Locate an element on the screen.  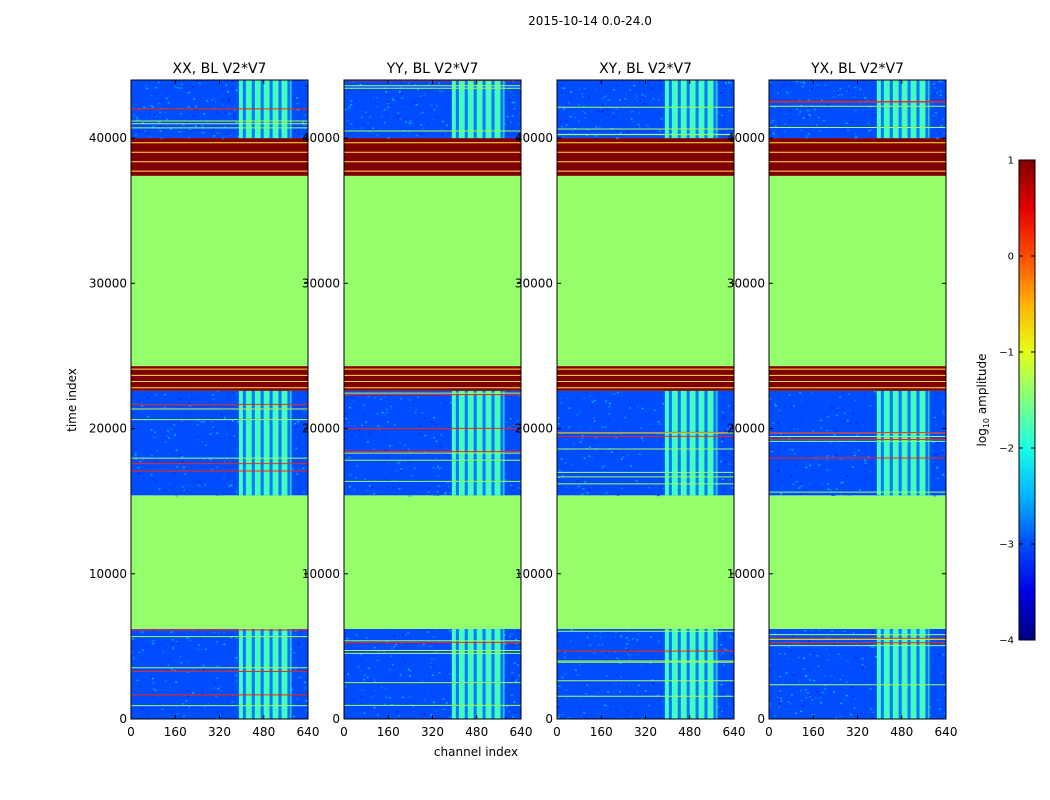
x-tick-label: 480 is located at coordinates (263, 732).